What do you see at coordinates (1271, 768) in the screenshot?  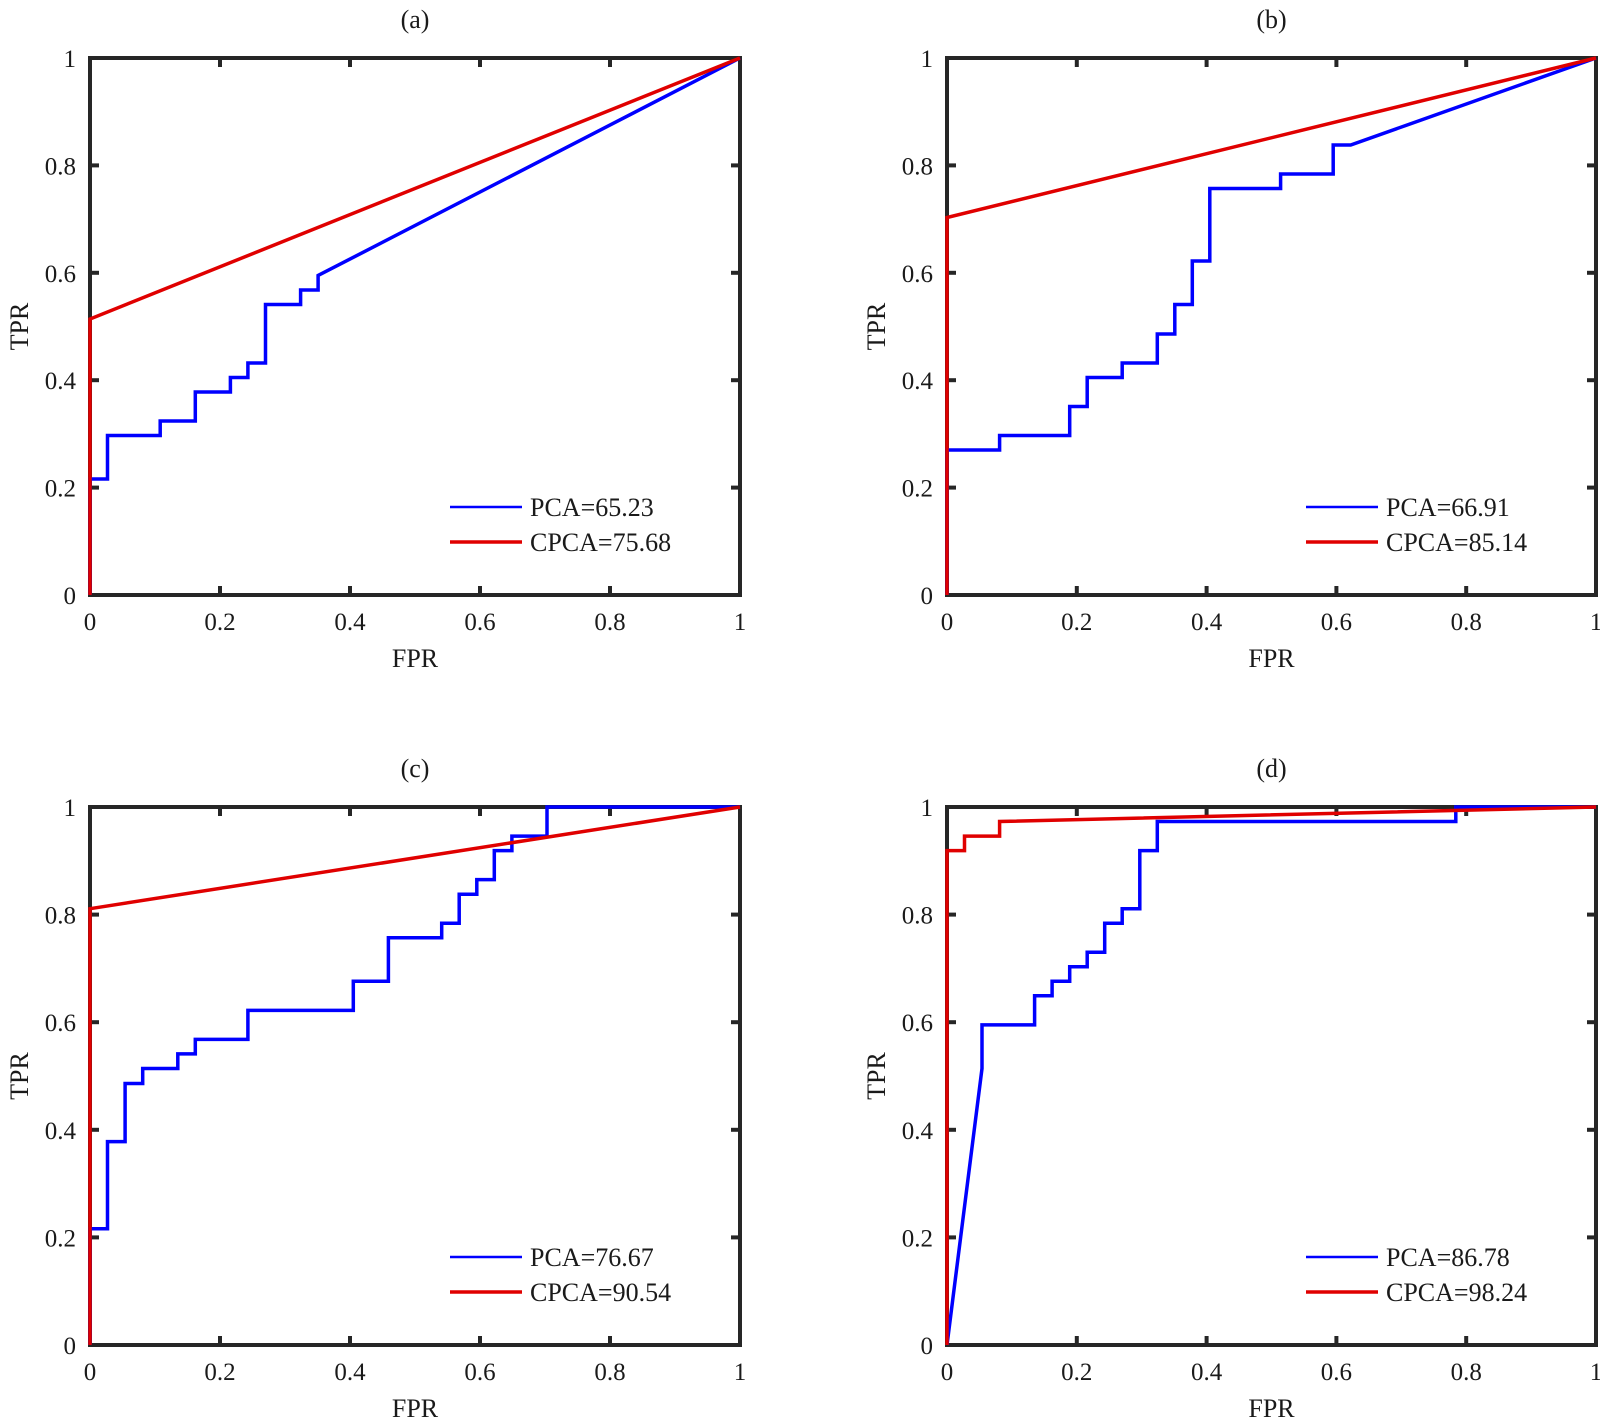 I see `panel-title: (d)` at bounding box center [1271, 768].